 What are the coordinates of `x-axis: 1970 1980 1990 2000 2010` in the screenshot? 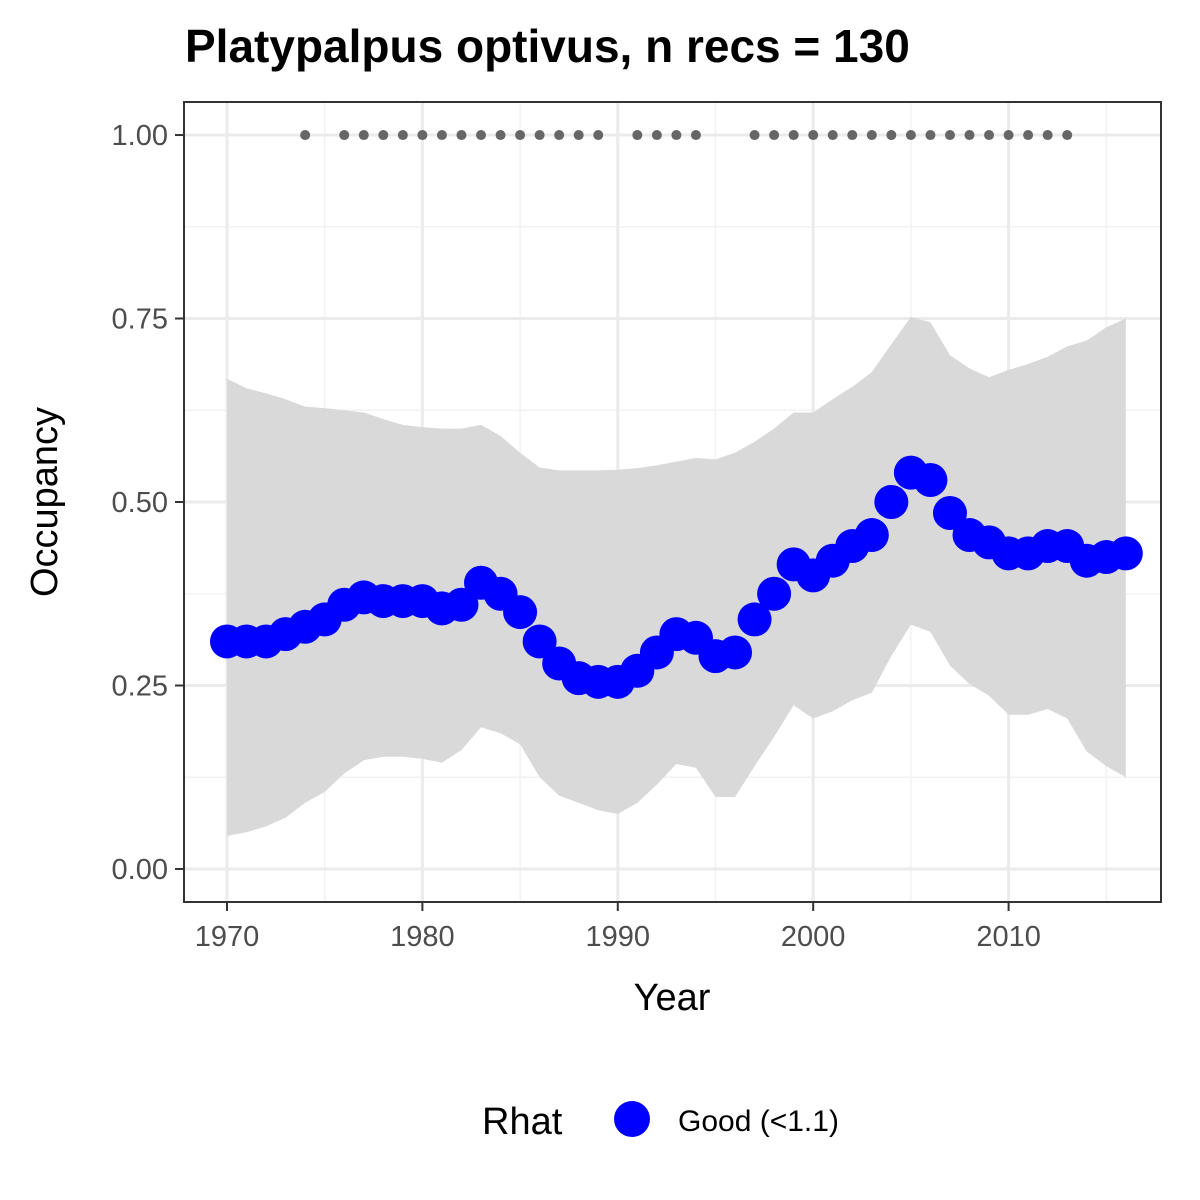 It's located at (618, 927).